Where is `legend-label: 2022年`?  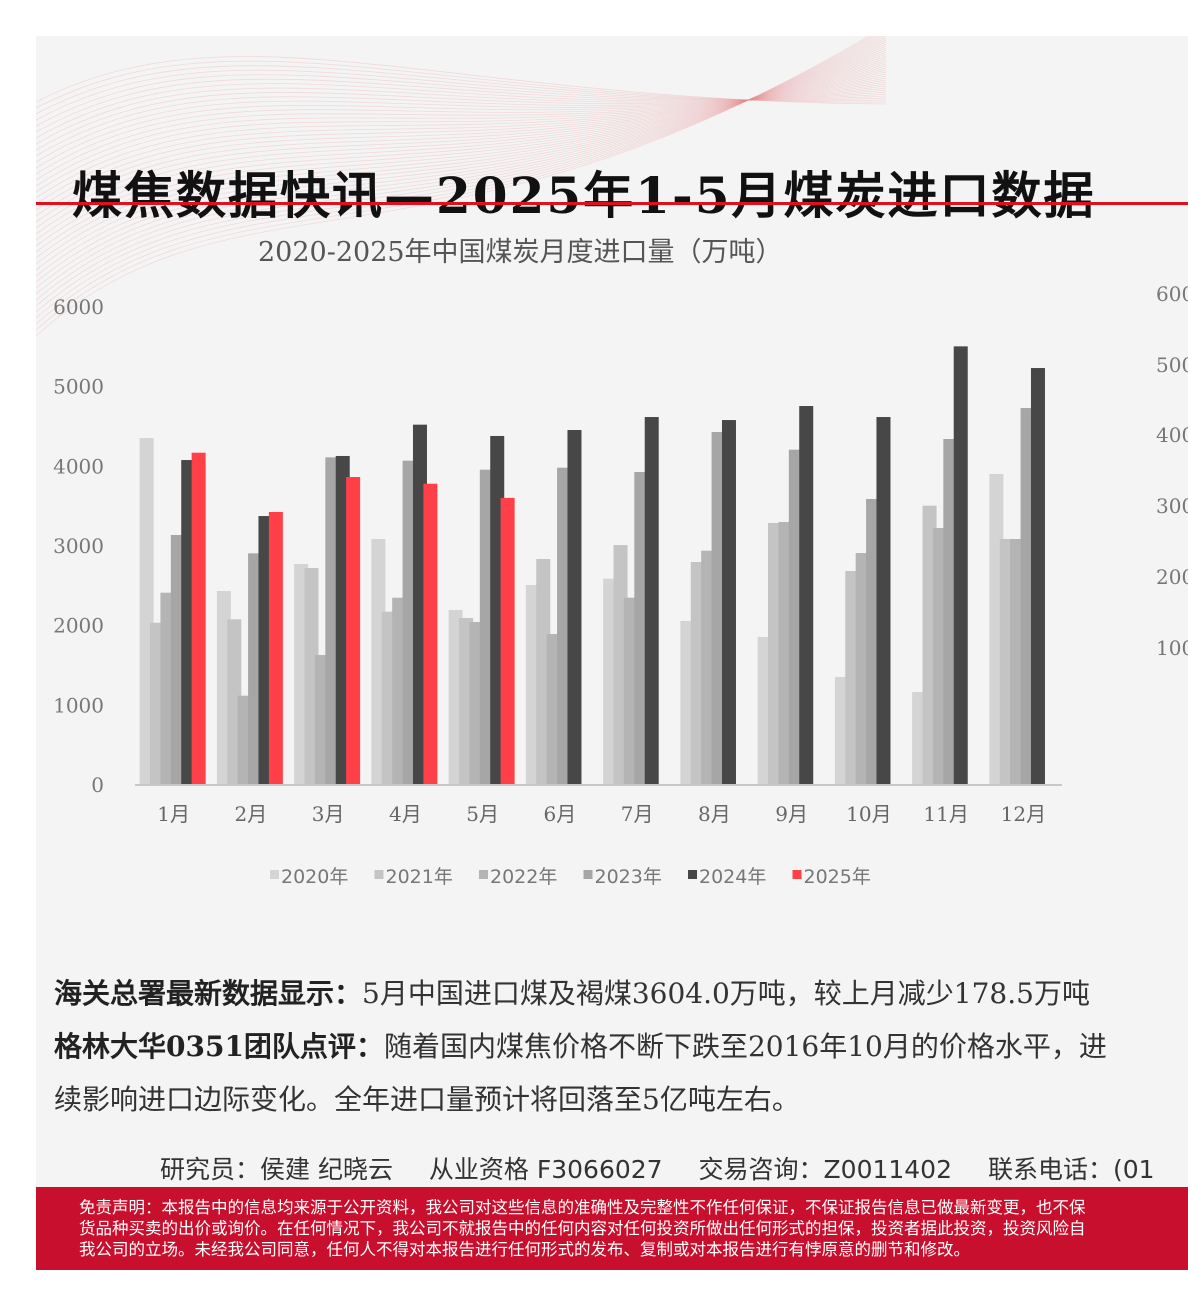
legend-label: 2022年 is located at coordinates (523, 877).